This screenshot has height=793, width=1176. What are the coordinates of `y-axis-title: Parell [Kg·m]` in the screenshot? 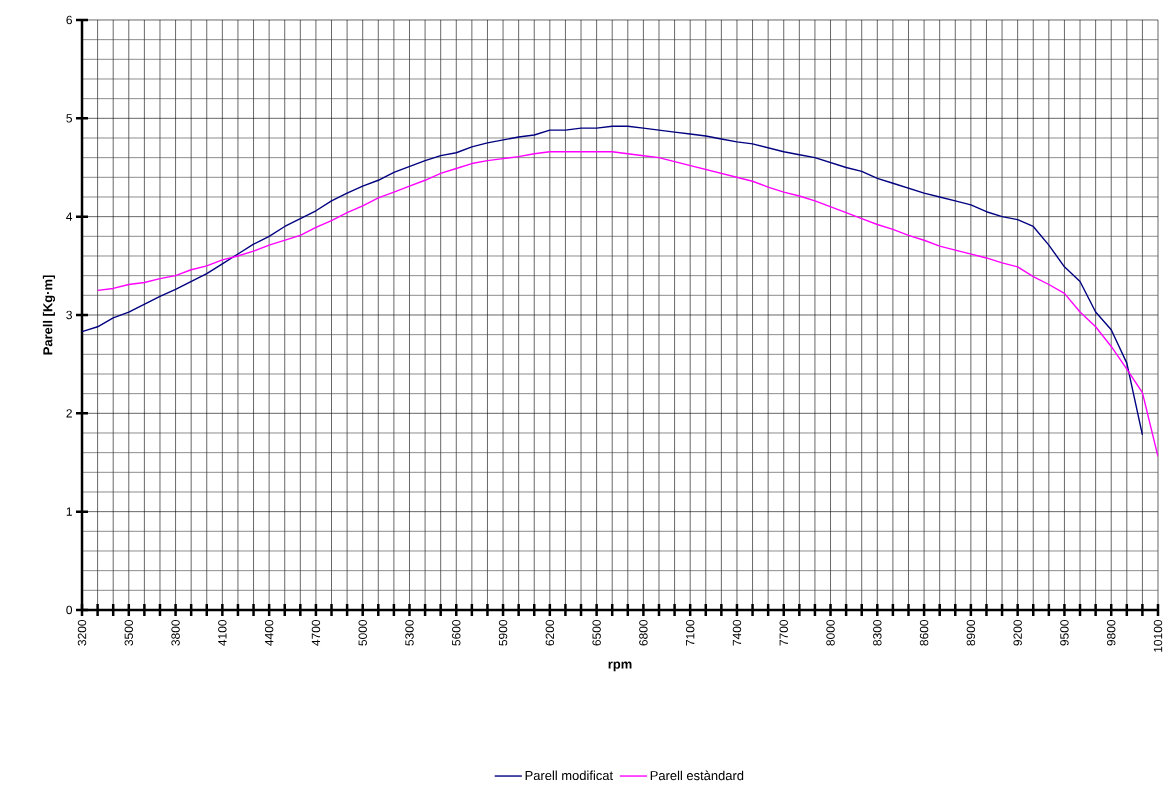 It's located at (49, 315).